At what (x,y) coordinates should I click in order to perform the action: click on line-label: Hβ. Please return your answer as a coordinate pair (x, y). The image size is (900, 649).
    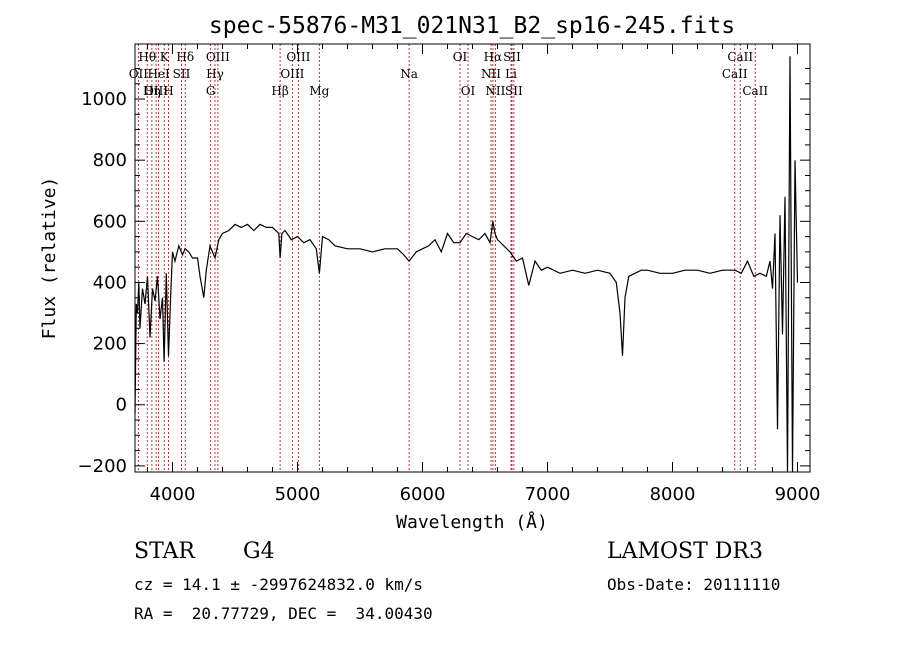
    Looking at the image, I should click on (279, 91).